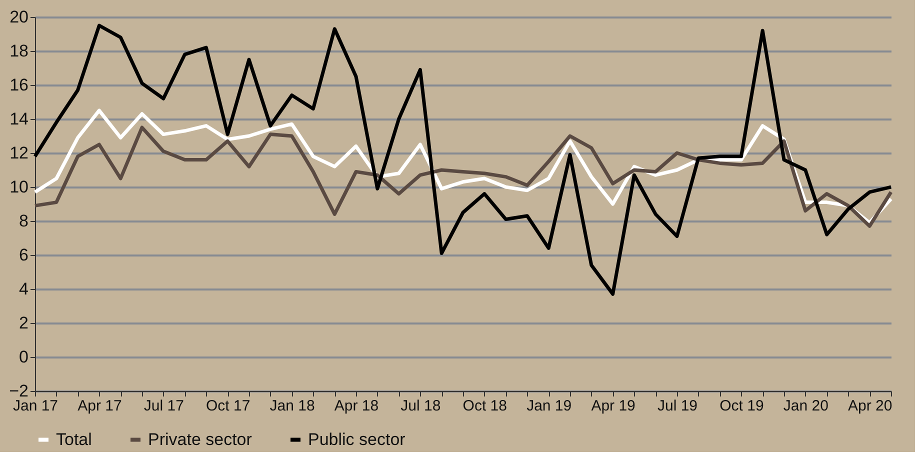  Describe the element at coordinates (23, 221) in the screenshot. I see `y-tick-label: 8` at that location.